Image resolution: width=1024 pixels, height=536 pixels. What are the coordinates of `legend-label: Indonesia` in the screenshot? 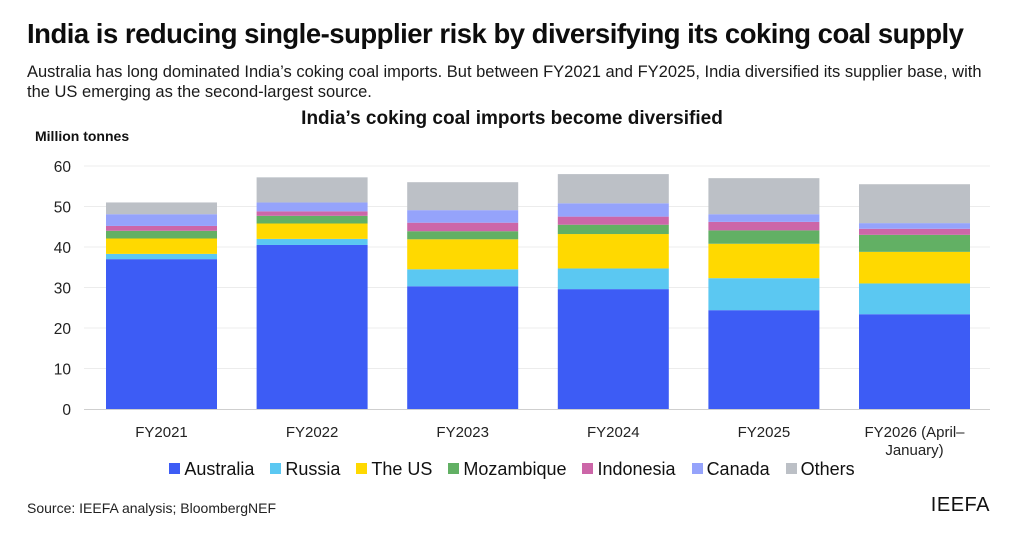 It's located at (636, 469).